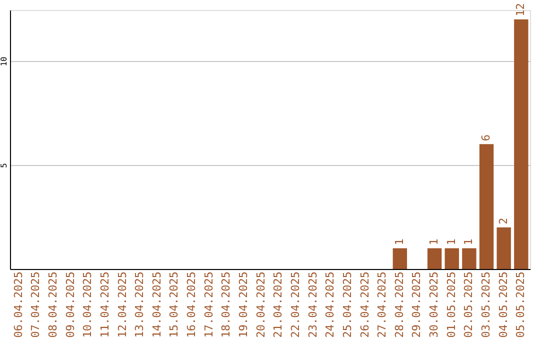 The width and height of the screenshot is (540, 340). What do you see at coordinates (139, 305) in the screenshot?
I see `x-tick-label: 13.04.2025` at bounding box center [139, 305].